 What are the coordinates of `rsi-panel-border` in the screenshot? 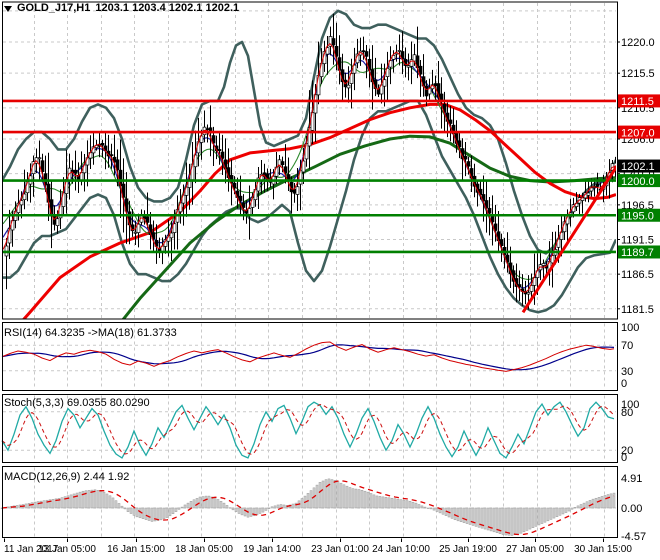 It's located at (310, 356).